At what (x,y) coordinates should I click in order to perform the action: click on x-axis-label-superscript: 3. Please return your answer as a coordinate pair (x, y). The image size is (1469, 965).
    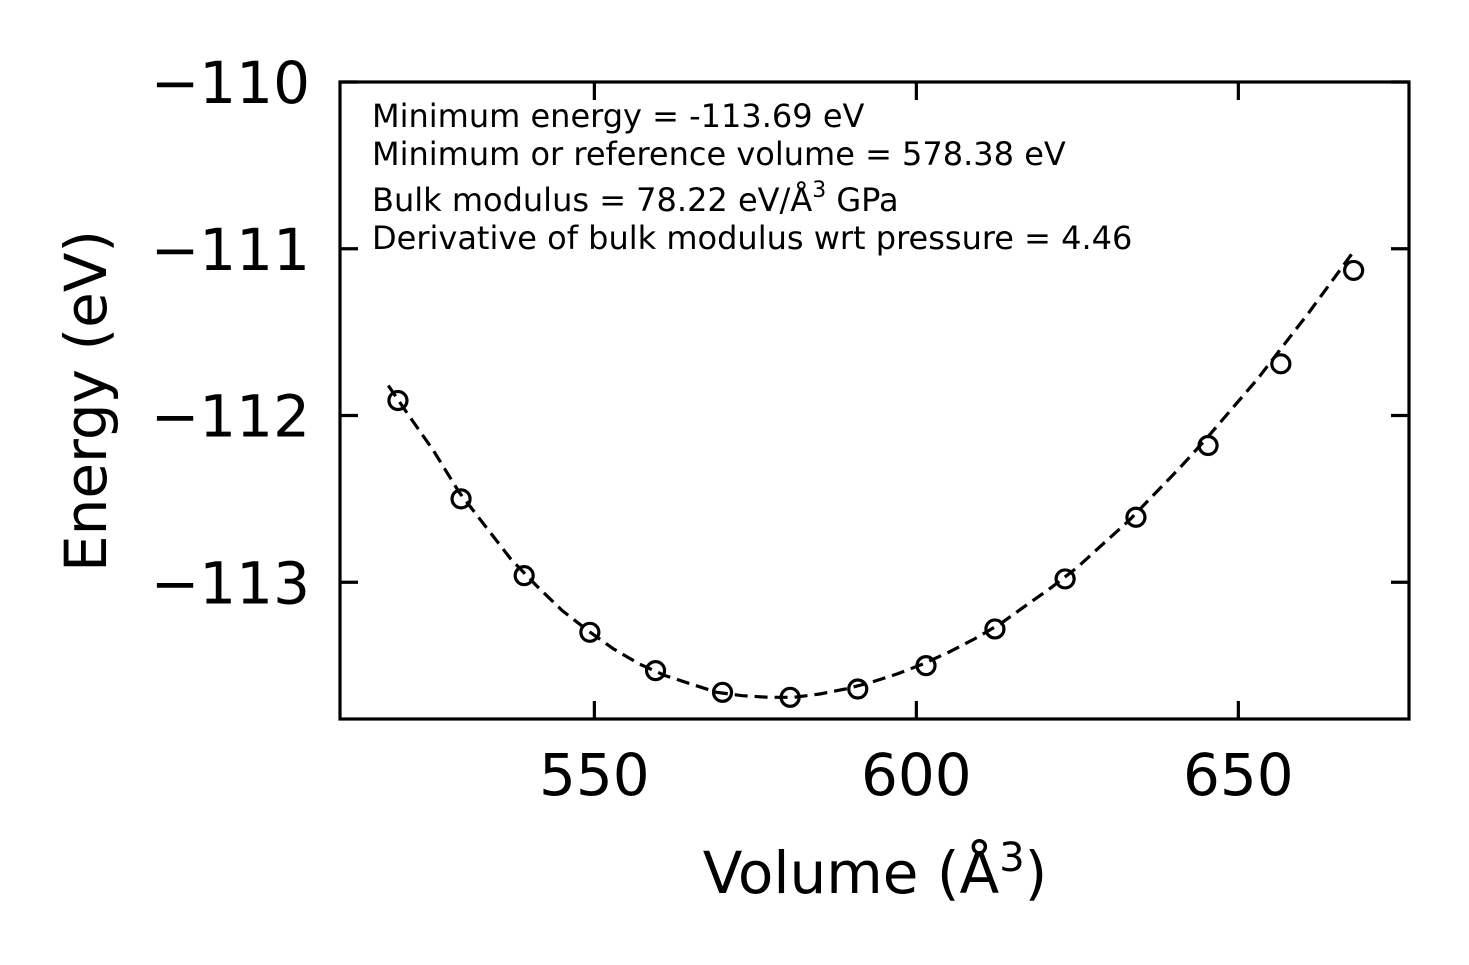
    Looking at the image, I should click on (1011, 858).